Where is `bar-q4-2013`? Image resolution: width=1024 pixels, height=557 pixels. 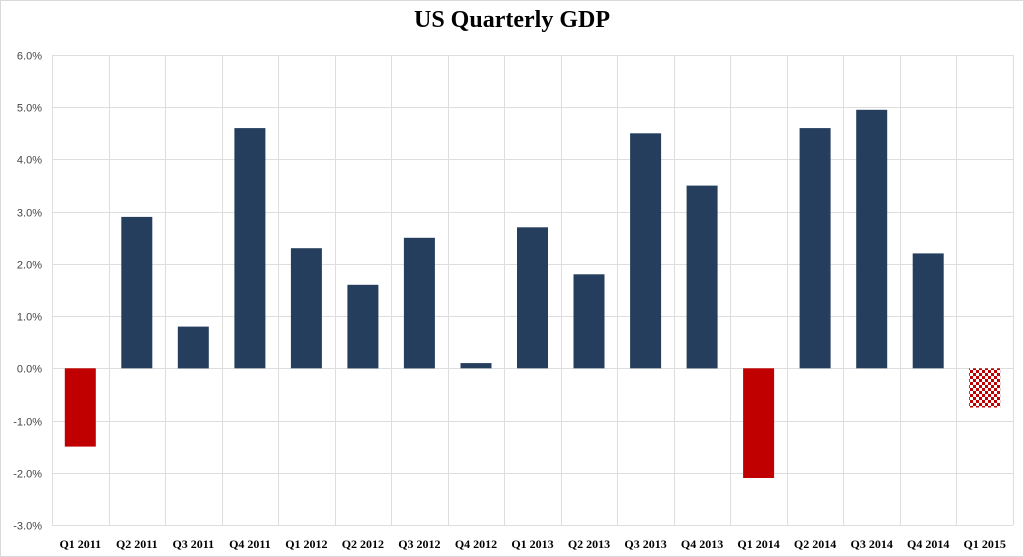
bar-q4-2013 is located at coordinates (702, 277).